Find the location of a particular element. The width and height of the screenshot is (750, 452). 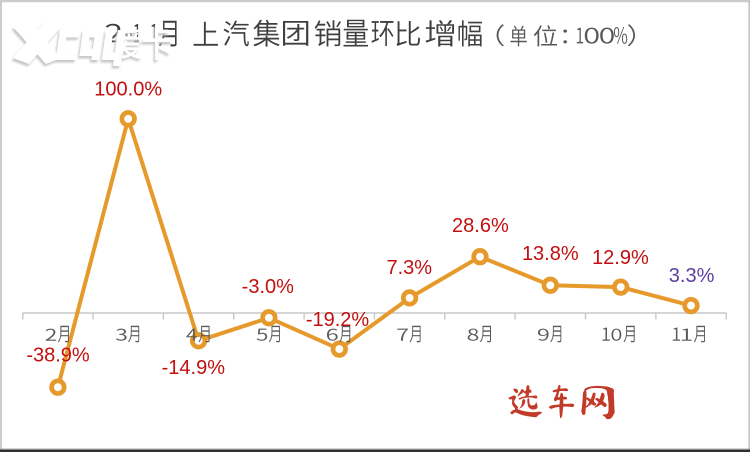

svg-text: -3.0% is located at coordinates (268, 287).